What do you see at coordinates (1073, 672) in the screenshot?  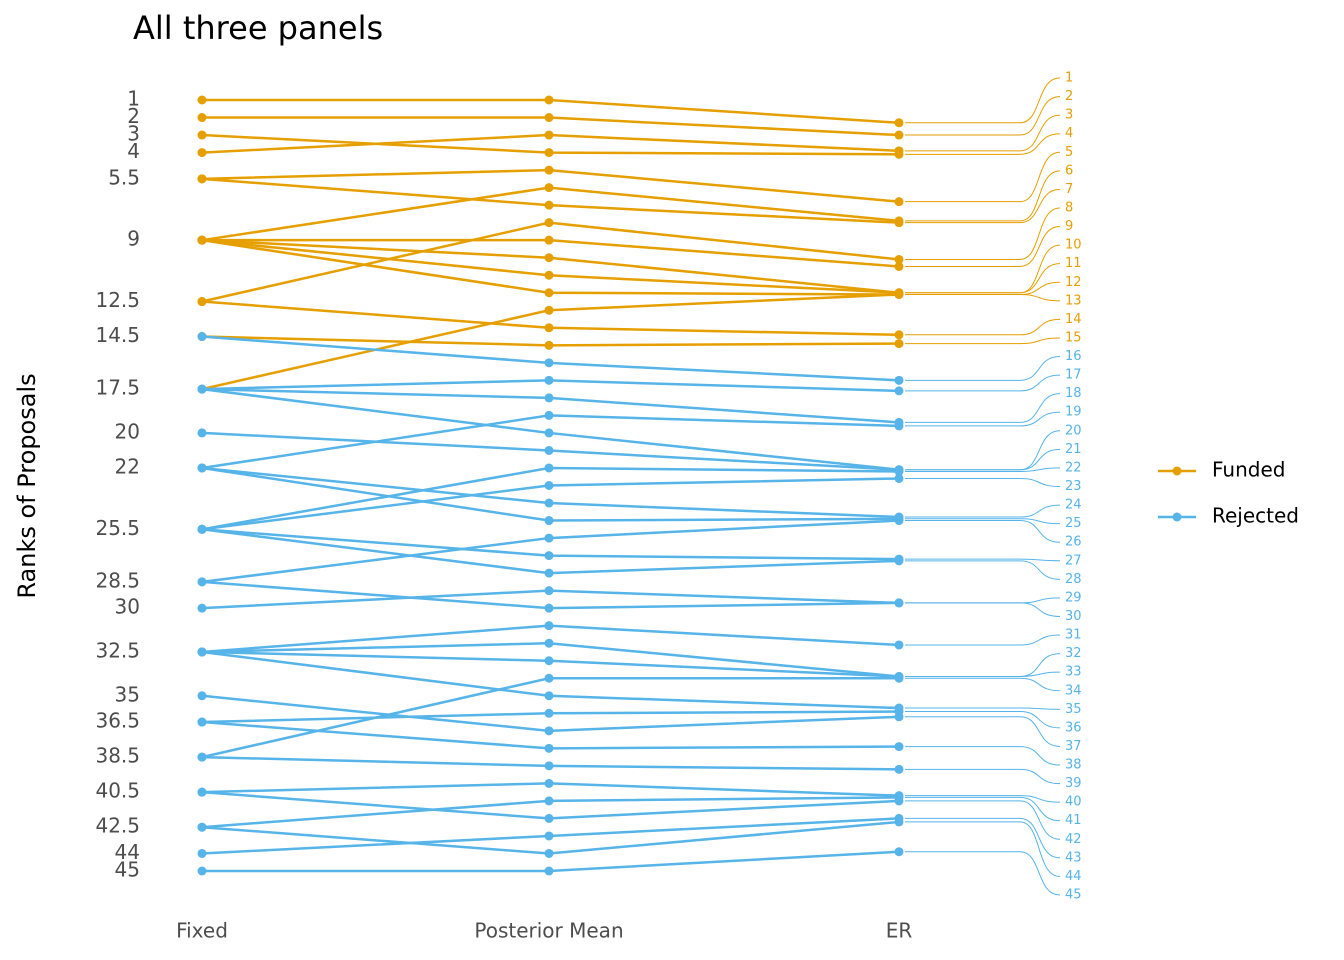 I see `rank-label: 33` at bounding box center [1073, 672].